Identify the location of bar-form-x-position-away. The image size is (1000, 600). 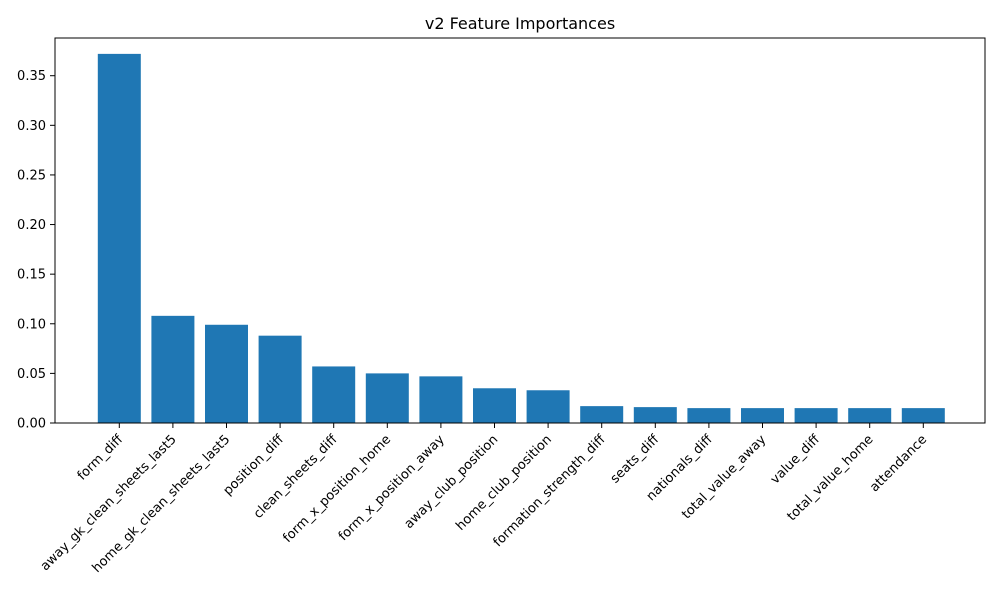
(441, 399).